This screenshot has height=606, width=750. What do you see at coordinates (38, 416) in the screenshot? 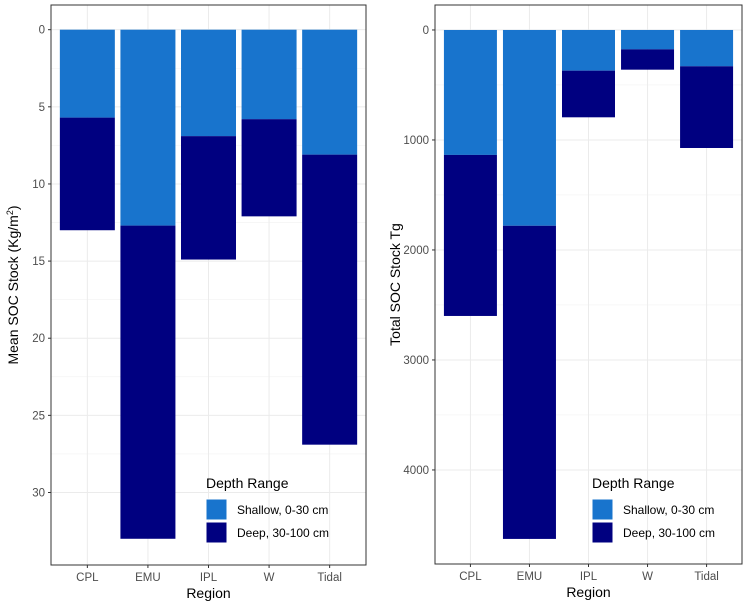
I see `y-tick-label: 25` at bounding box center [38, 416].